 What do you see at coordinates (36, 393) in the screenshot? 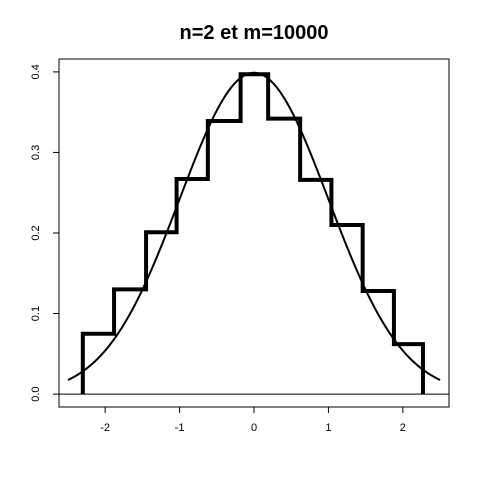
I see `y-tick-label: 0.0` at bounding box center [36, 393].